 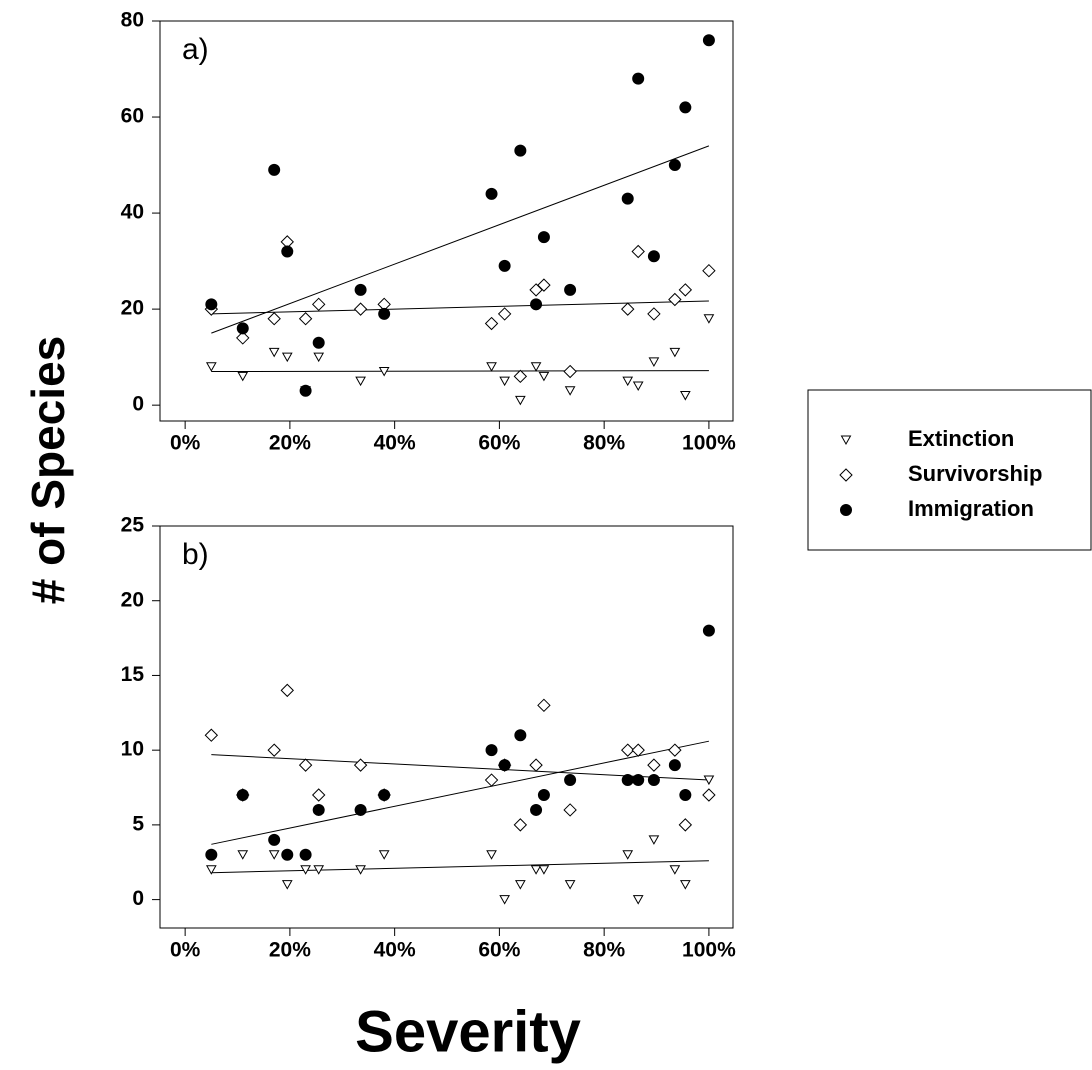 What do you see at coordinates (132, 20) in the screenshot?
I see `y-tick-label: 80` at bounding box center [132, 20].